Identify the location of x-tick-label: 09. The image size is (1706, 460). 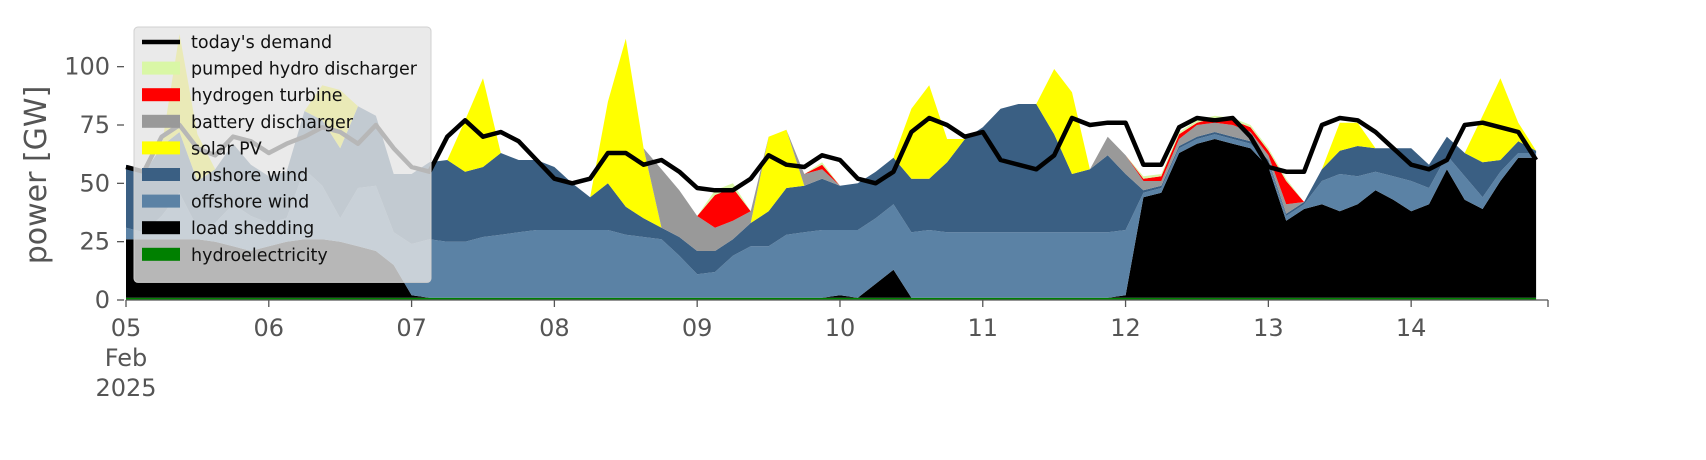
(697, 328).